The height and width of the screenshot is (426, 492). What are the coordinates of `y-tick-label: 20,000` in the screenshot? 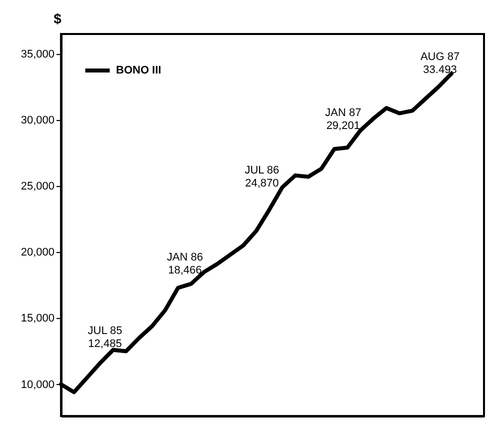 It's located at (37, 252).